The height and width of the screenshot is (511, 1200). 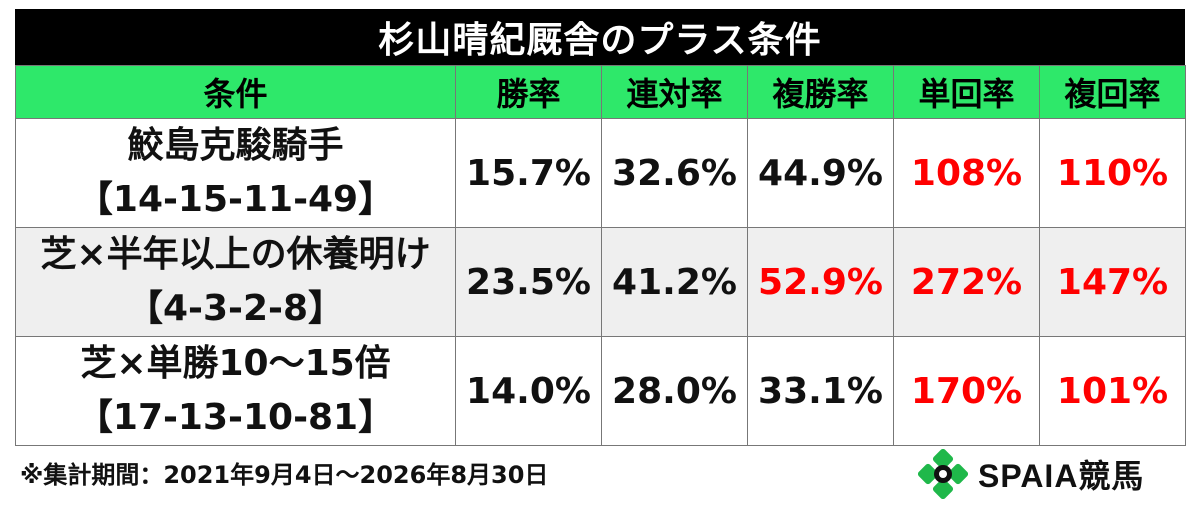 I want to click on value-cell-highlight: 52.9%, so click(x=820, y=282).